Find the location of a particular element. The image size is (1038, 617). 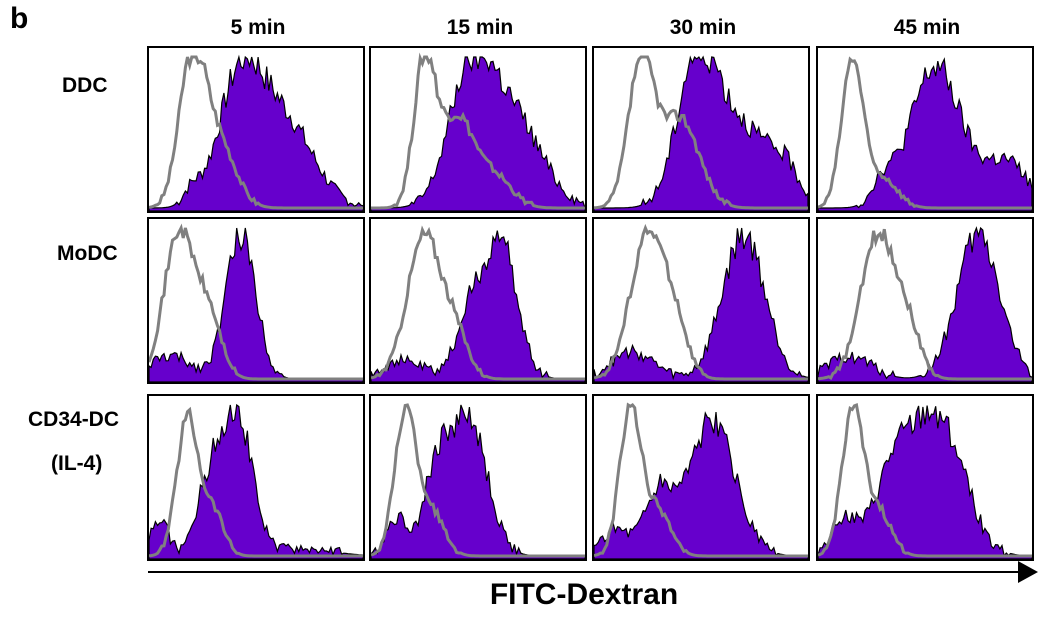

row-label: CD34-DC is located at coordinates (74, 419).